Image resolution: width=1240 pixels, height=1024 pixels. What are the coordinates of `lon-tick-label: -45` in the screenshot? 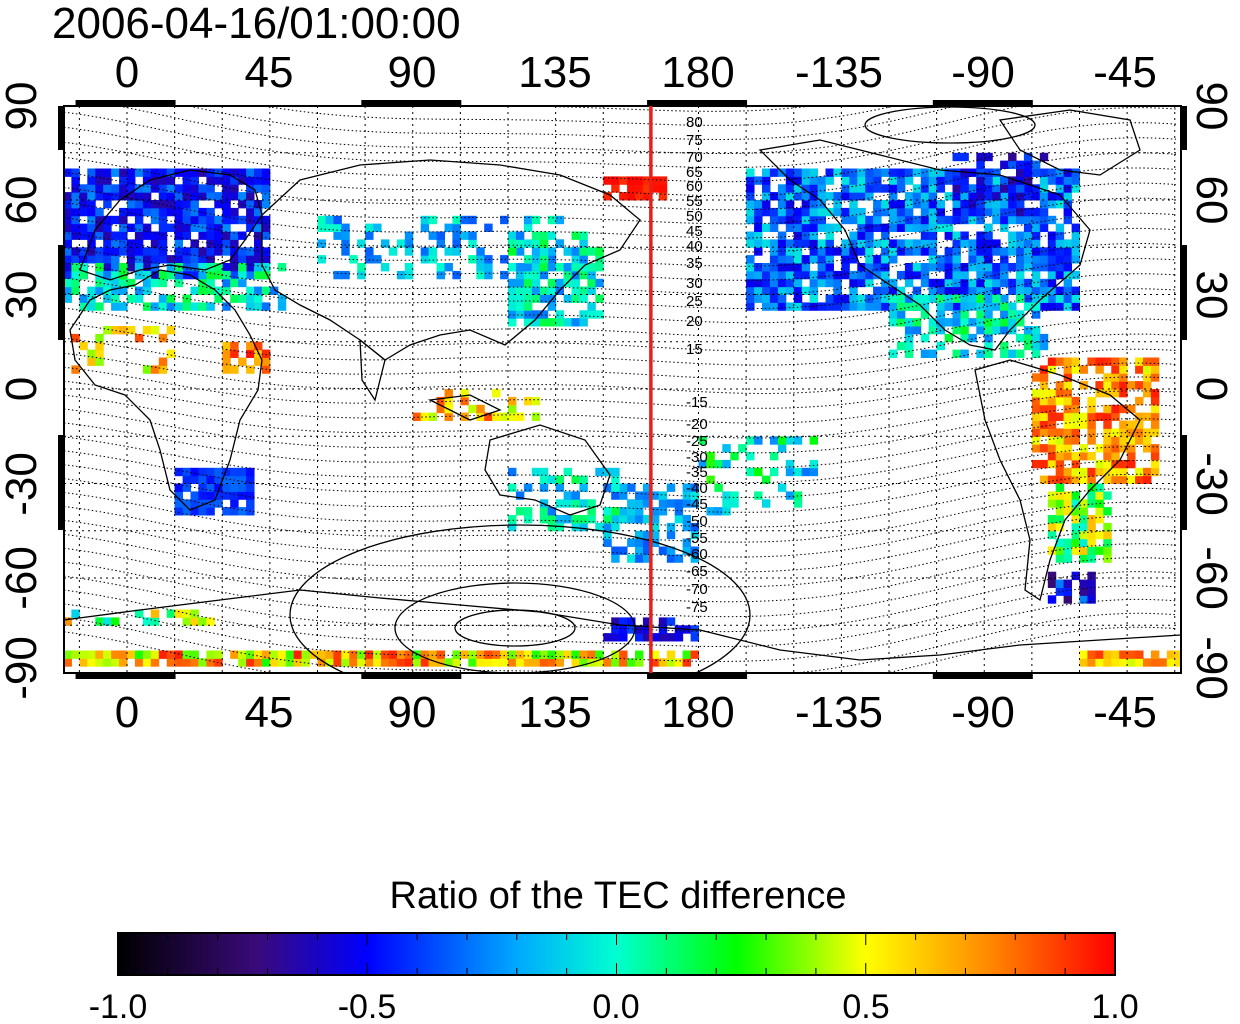 It's located at (1125, 72).